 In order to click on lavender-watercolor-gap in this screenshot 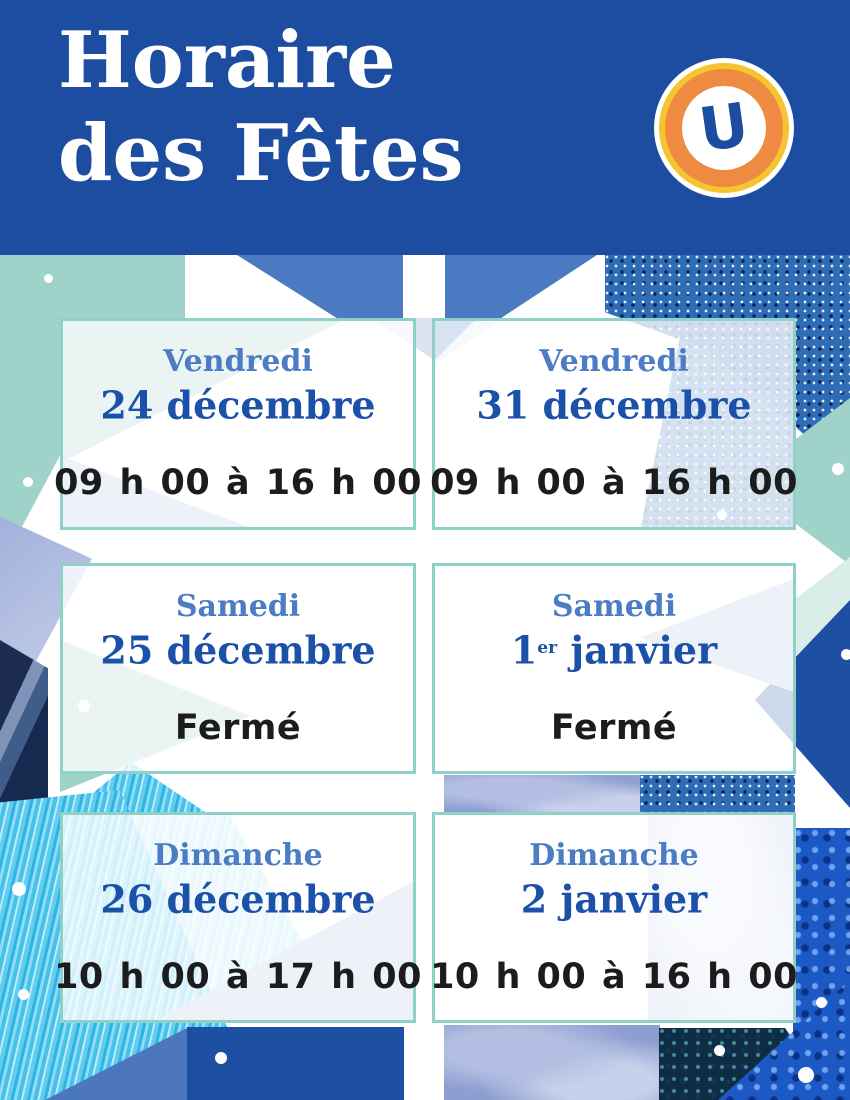, I will do `click(552, 795)`.